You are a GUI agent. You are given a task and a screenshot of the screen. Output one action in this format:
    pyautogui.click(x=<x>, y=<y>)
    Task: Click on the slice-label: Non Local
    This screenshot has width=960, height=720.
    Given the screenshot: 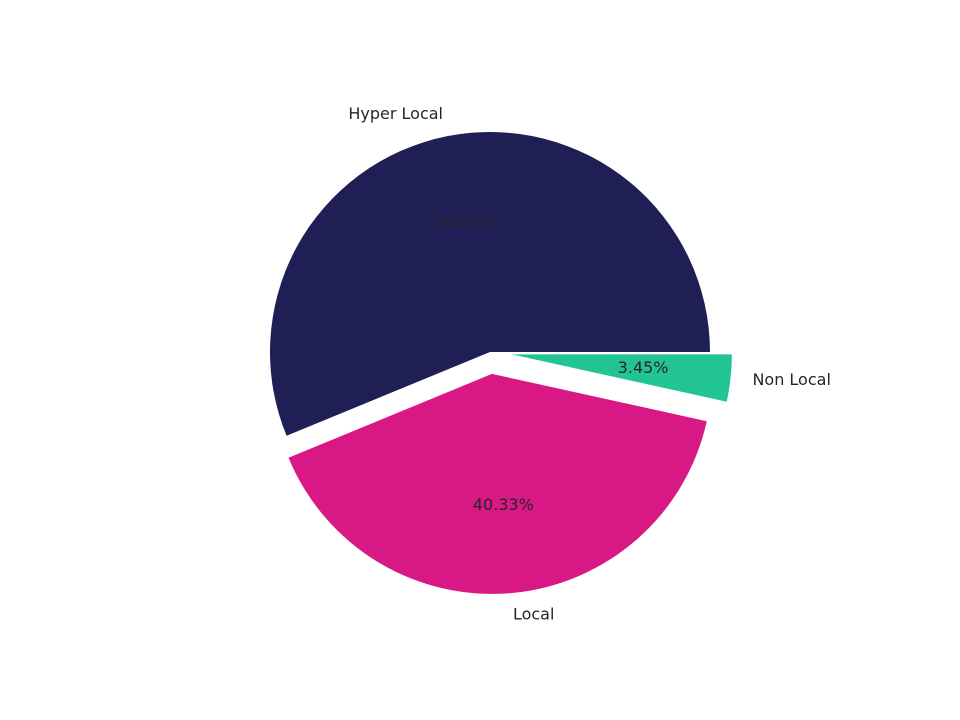 What is the action you would take?
    pyautogui.click(x=791, y=379)
    